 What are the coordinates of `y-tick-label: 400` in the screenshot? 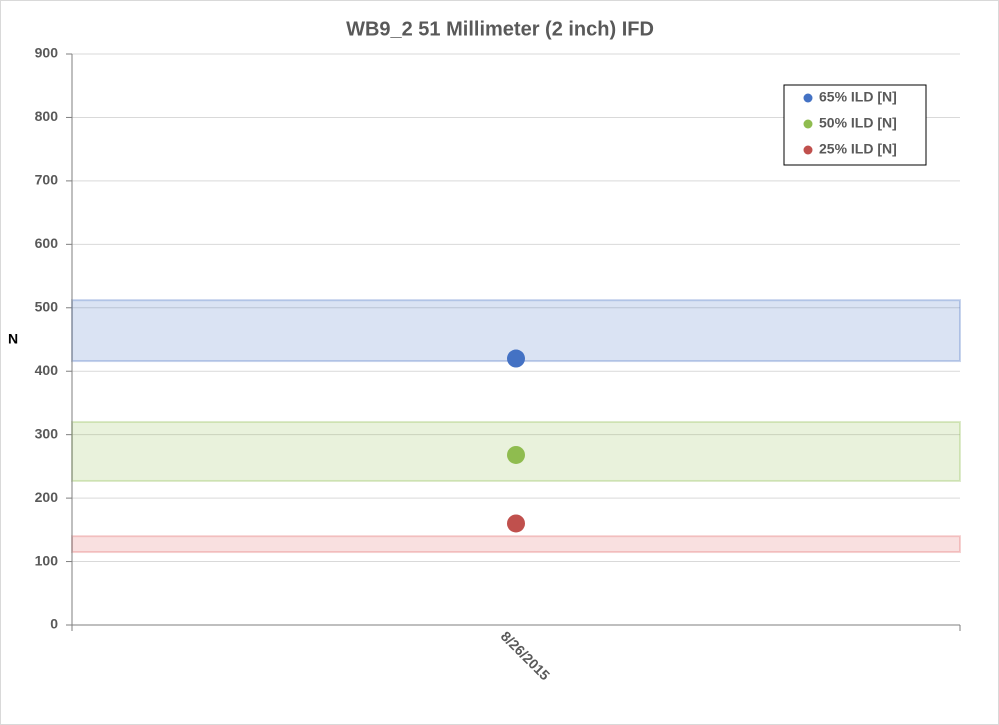 It's located at (47, 370).